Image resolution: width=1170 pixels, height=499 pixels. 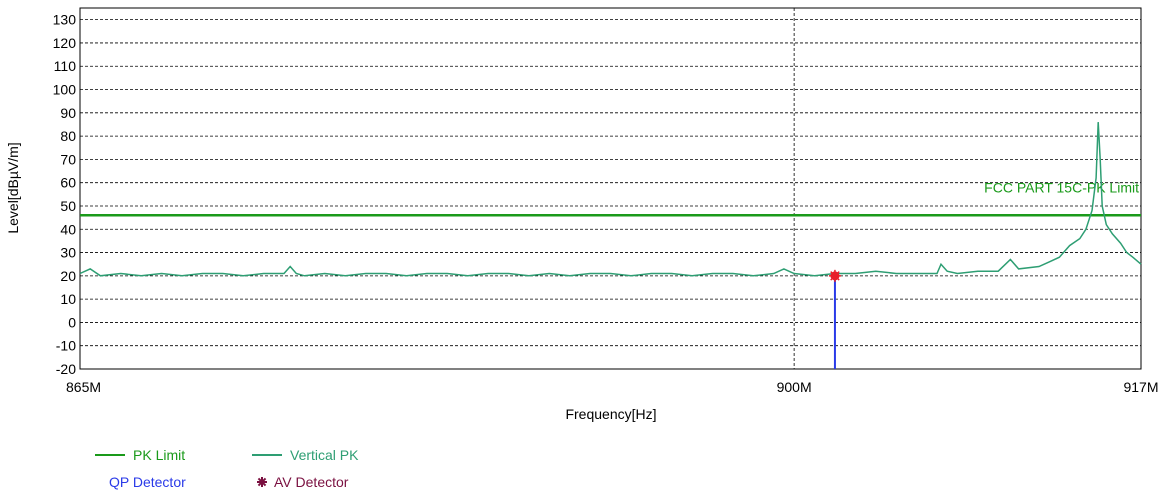 I want to click on y-tick-label: 120, so click(x=65, y=43).